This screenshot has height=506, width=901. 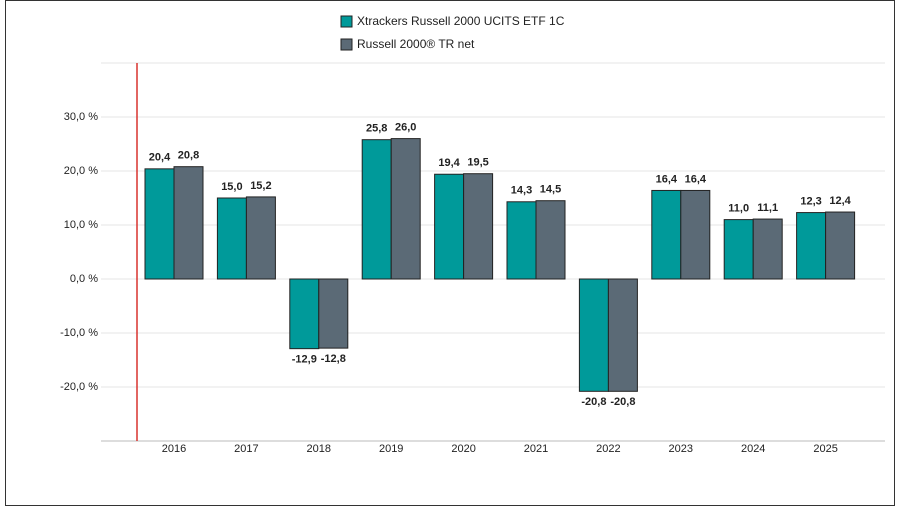 I want to click on value-label: 12,4, so click(x=840, y=201).